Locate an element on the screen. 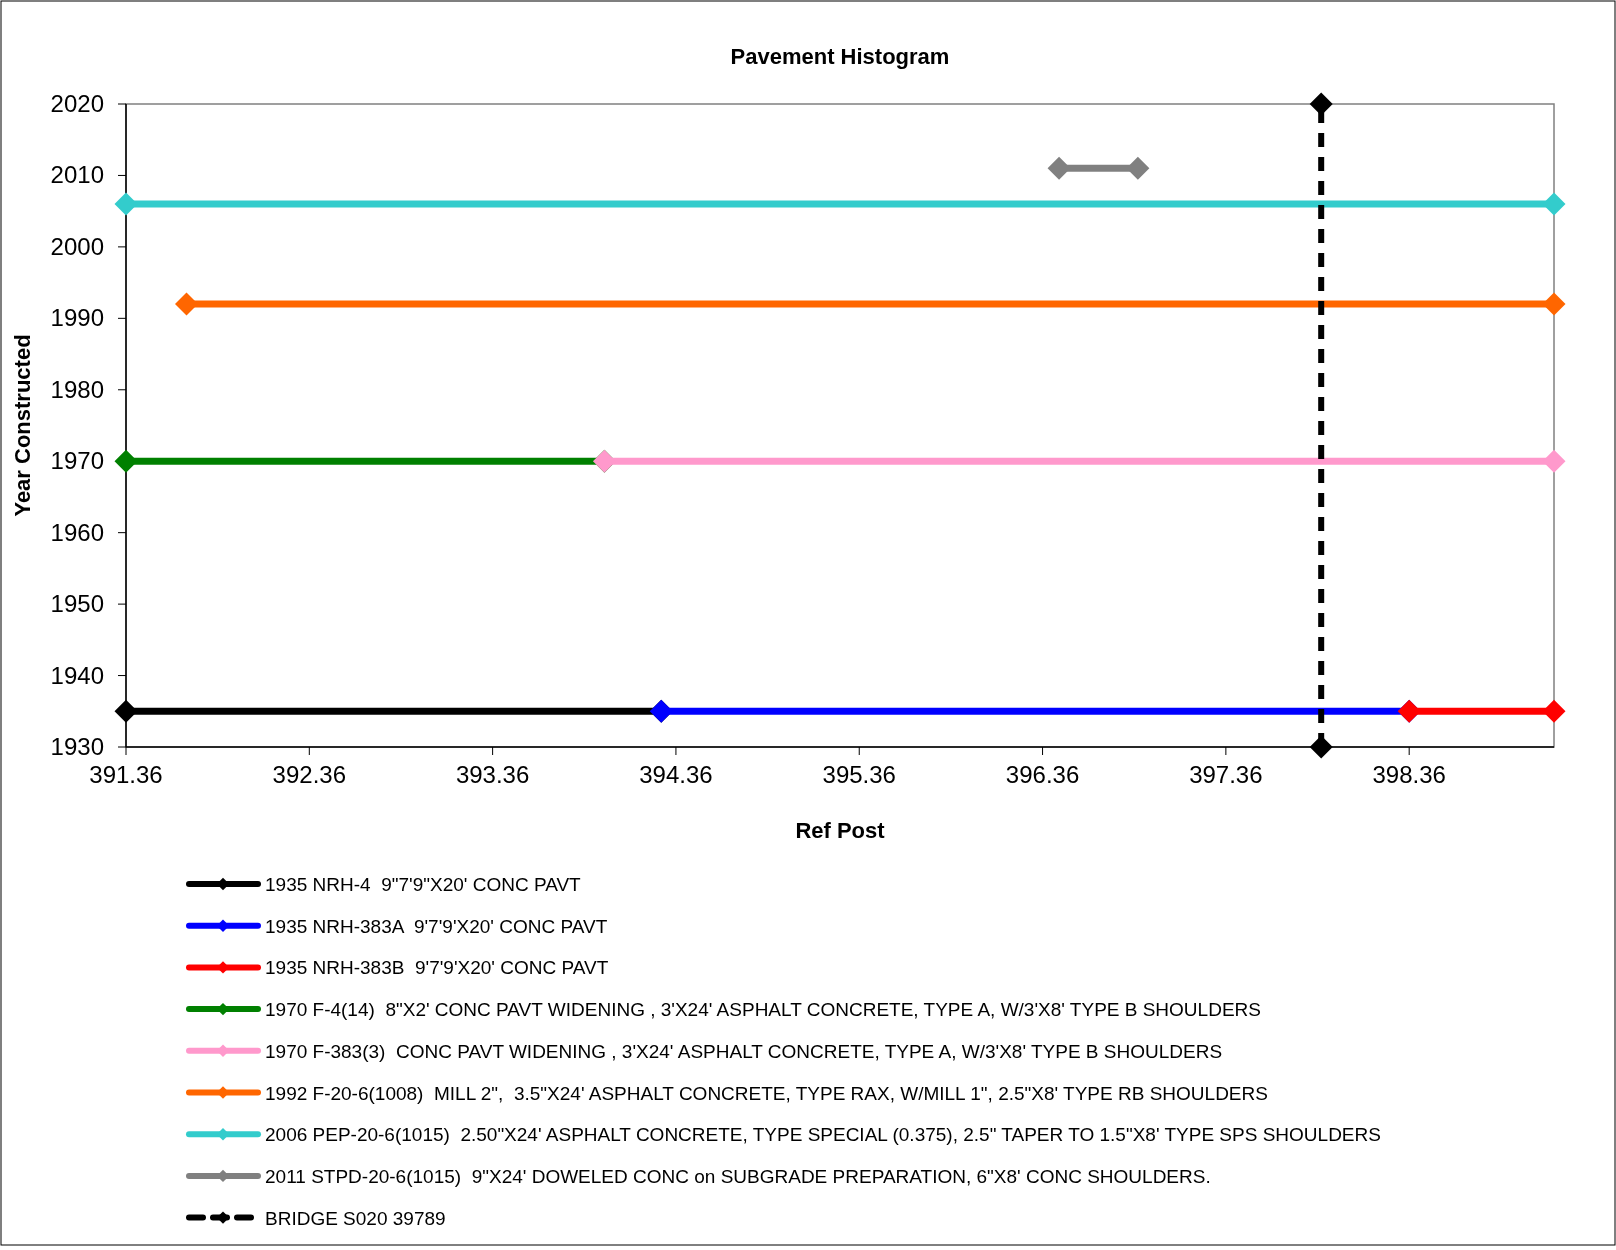 This screenshot has height=1250, width=1616. y-tick-label: 1970 is located at coordinates (77, 461).